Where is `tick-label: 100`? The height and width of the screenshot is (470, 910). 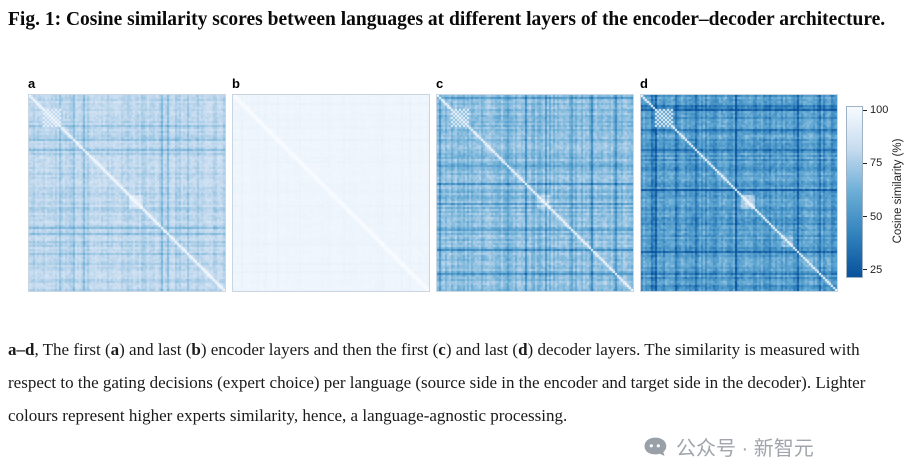
tick-label: 100 is located at coordinates (879, 110).